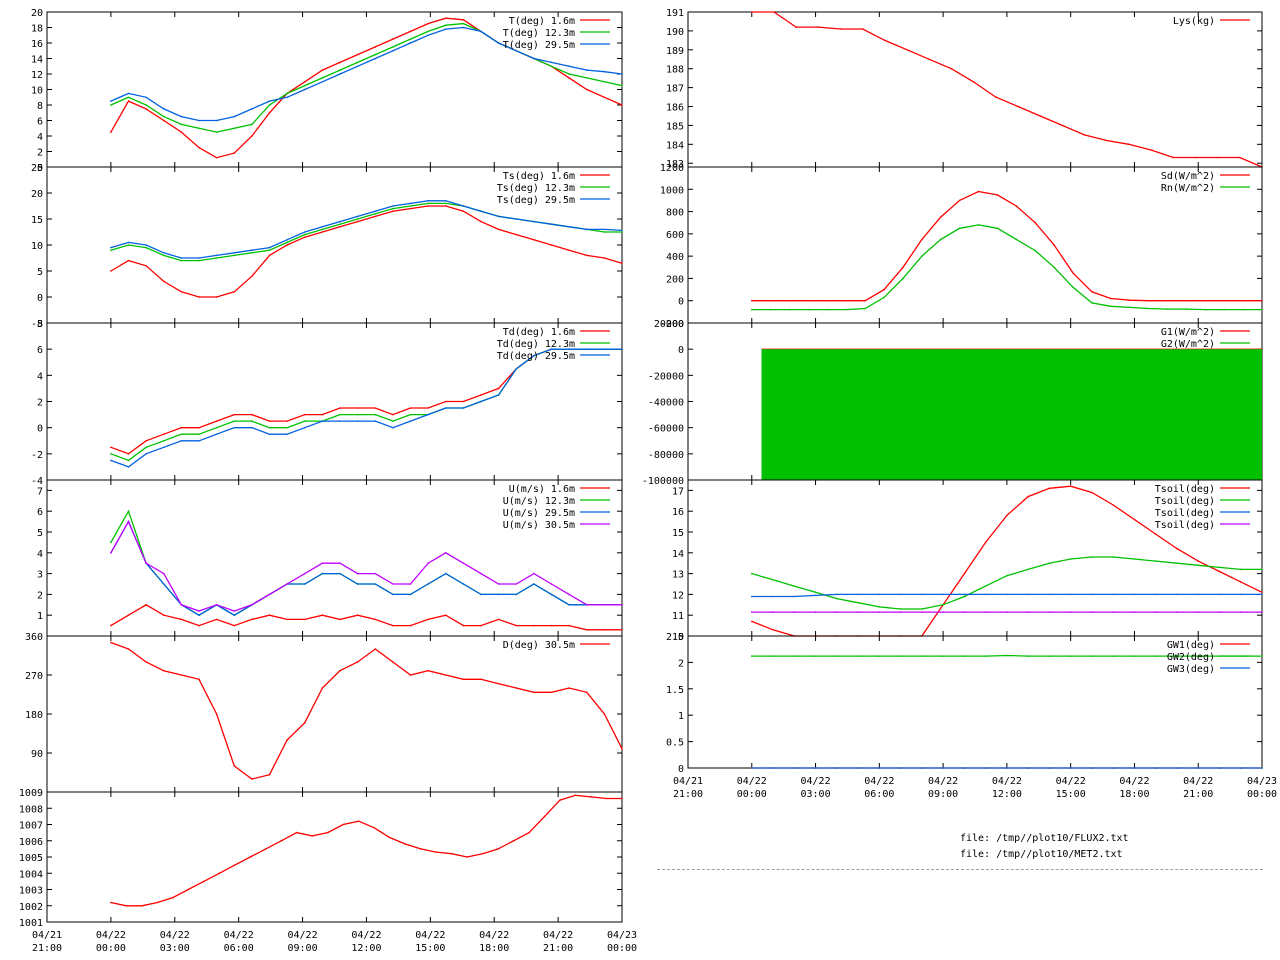 Image resolution: width=1280 pixels, height=960 pixels. Describe the element at coordinates (622, 948) in the screenshot. I see `x-tick-label-time: 00:00` at that location.